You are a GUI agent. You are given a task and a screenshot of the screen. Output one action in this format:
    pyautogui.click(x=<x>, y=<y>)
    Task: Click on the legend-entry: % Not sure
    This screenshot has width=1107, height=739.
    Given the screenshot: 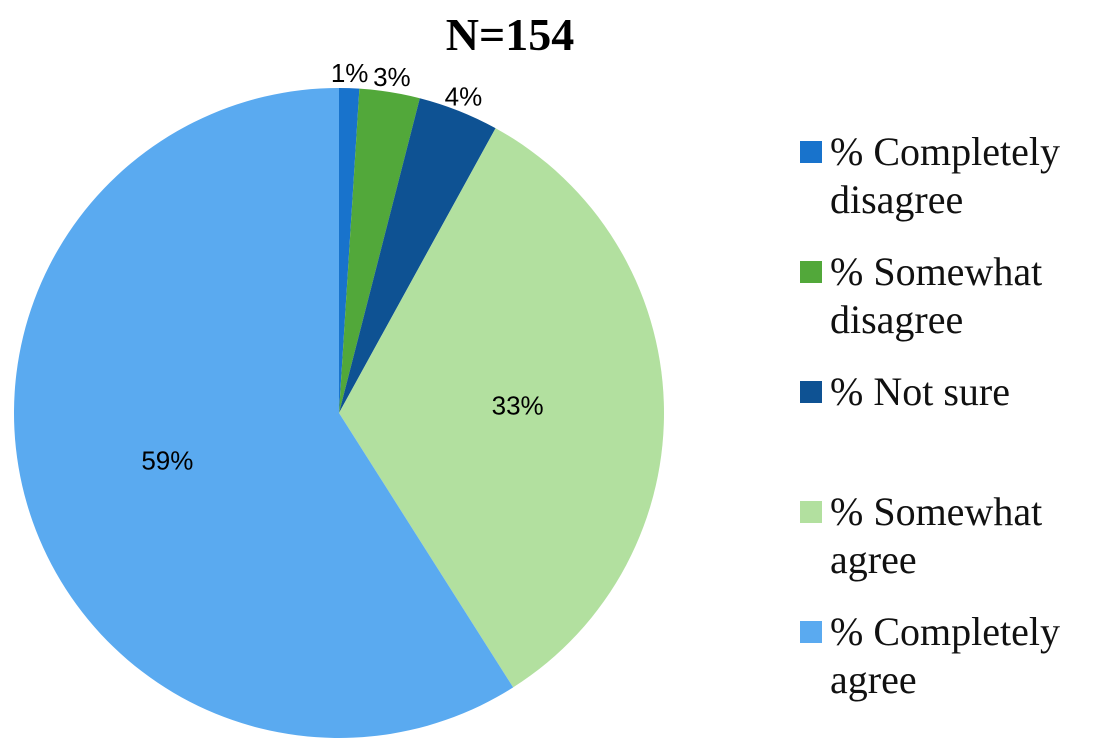 What is the action you would take?
    pyautogui.click(x=950, y=428)
    